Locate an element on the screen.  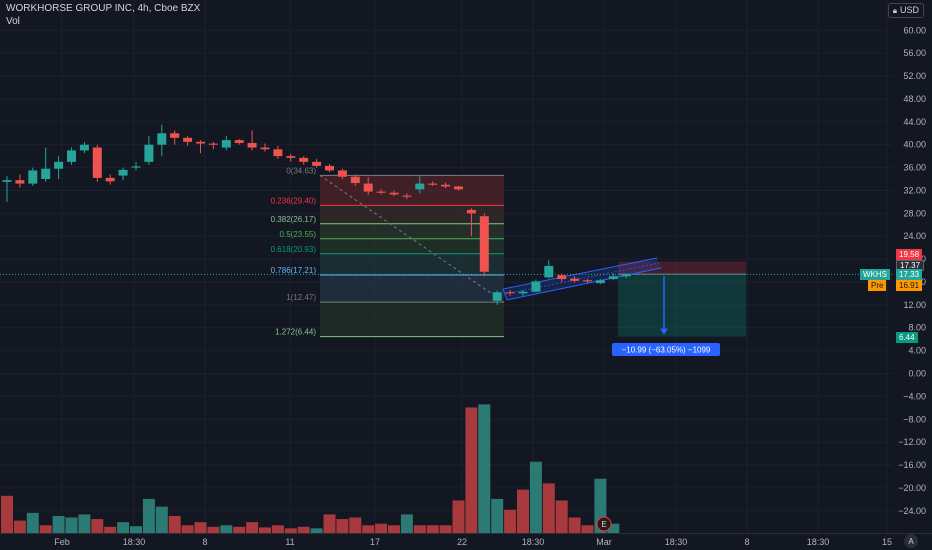
auto-scale-button: A is located at coordinates (911, 541).